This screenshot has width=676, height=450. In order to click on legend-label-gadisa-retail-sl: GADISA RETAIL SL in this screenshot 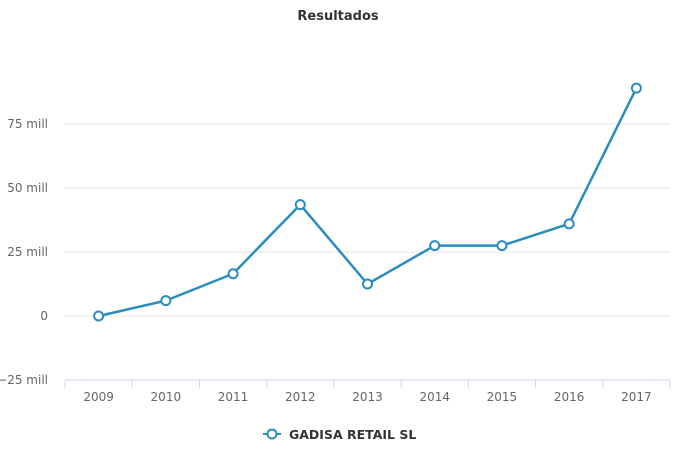, I will do `click(352, 434)`.